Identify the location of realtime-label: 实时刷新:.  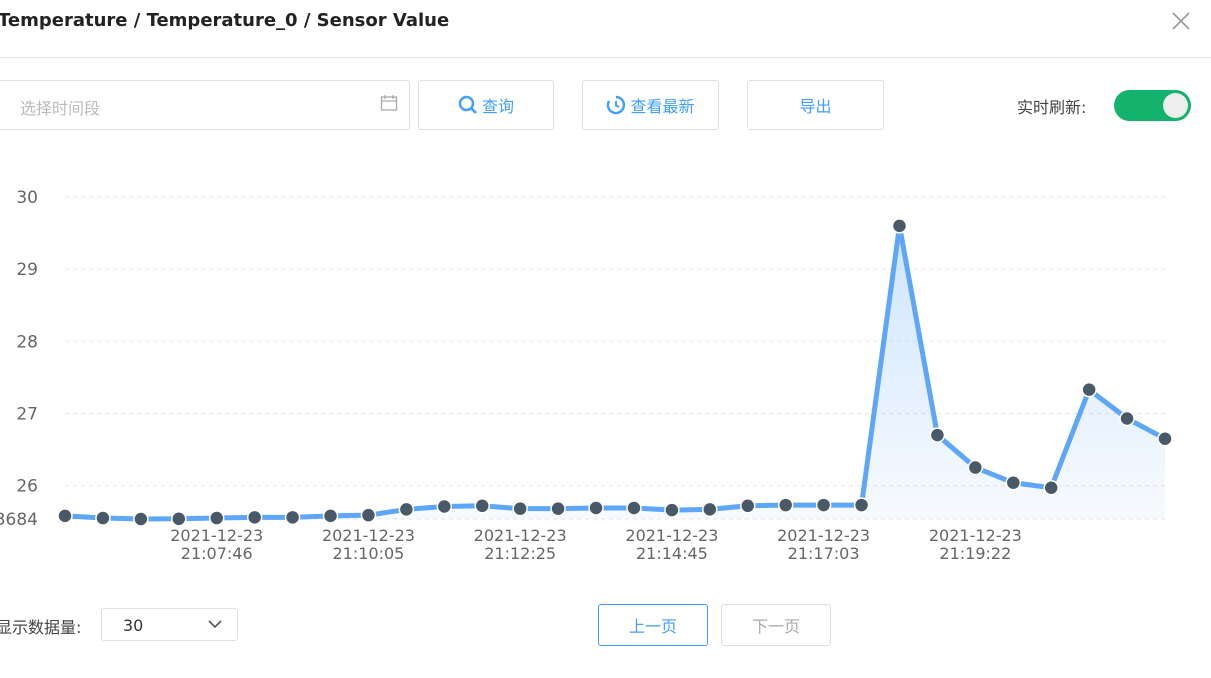
(1052, 107).